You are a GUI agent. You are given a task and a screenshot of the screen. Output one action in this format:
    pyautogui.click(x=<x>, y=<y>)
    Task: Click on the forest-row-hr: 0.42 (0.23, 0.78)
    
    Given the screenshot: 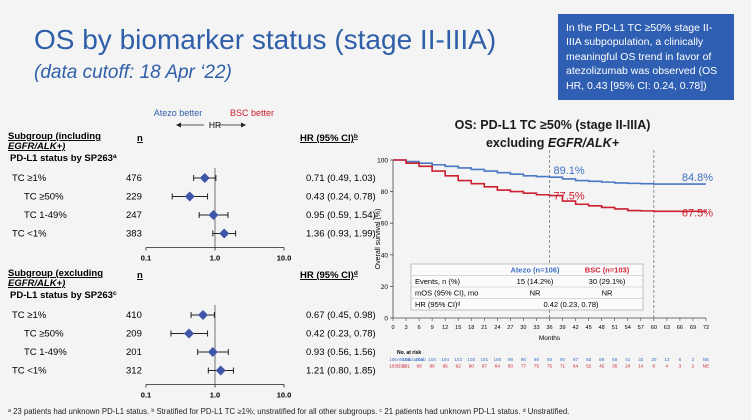 What is the action you would take?
    pyautogui.click(x=341, y=334)
    